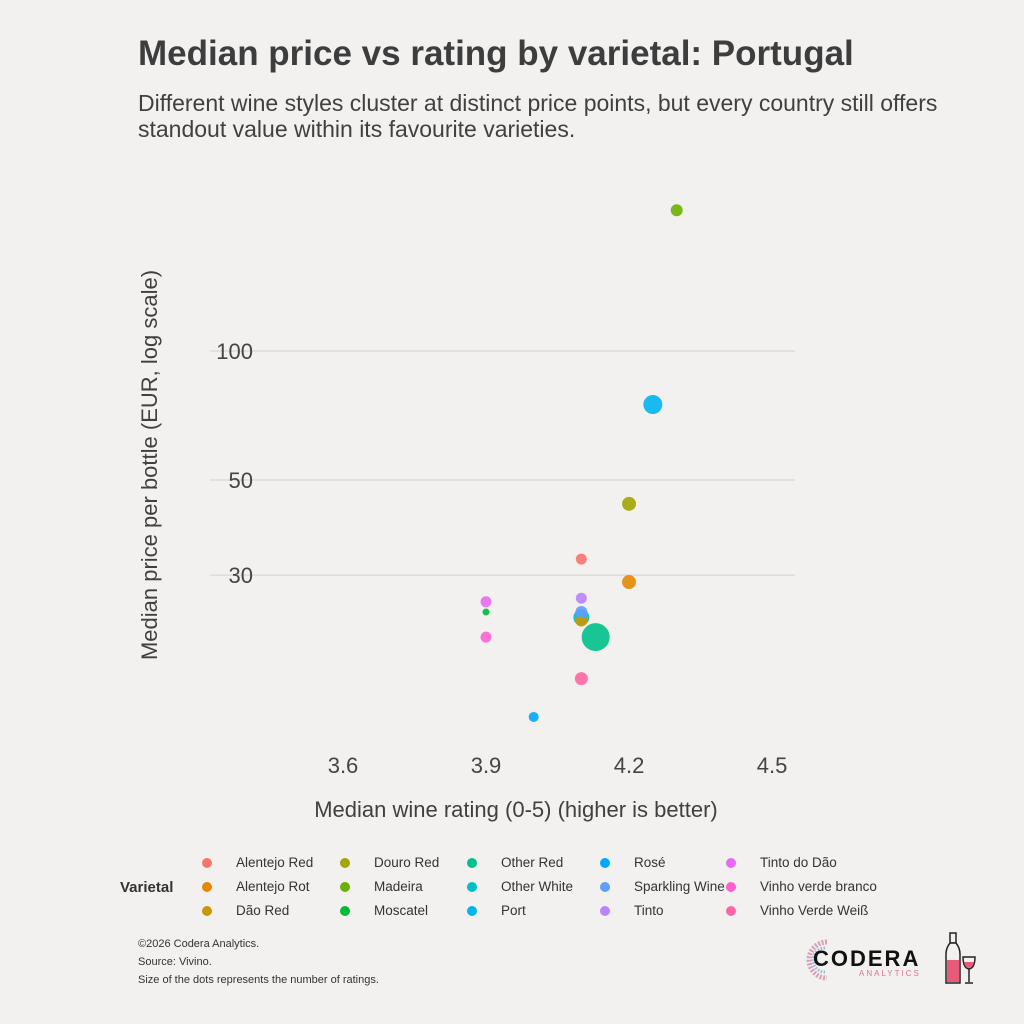 The height and width of the screenshot is (1024, 1024). What do you see at coordinates (890, 973) in the screenshot?
I see `logo-subtext: ANALYTICS` at bounding box center [890, 973].